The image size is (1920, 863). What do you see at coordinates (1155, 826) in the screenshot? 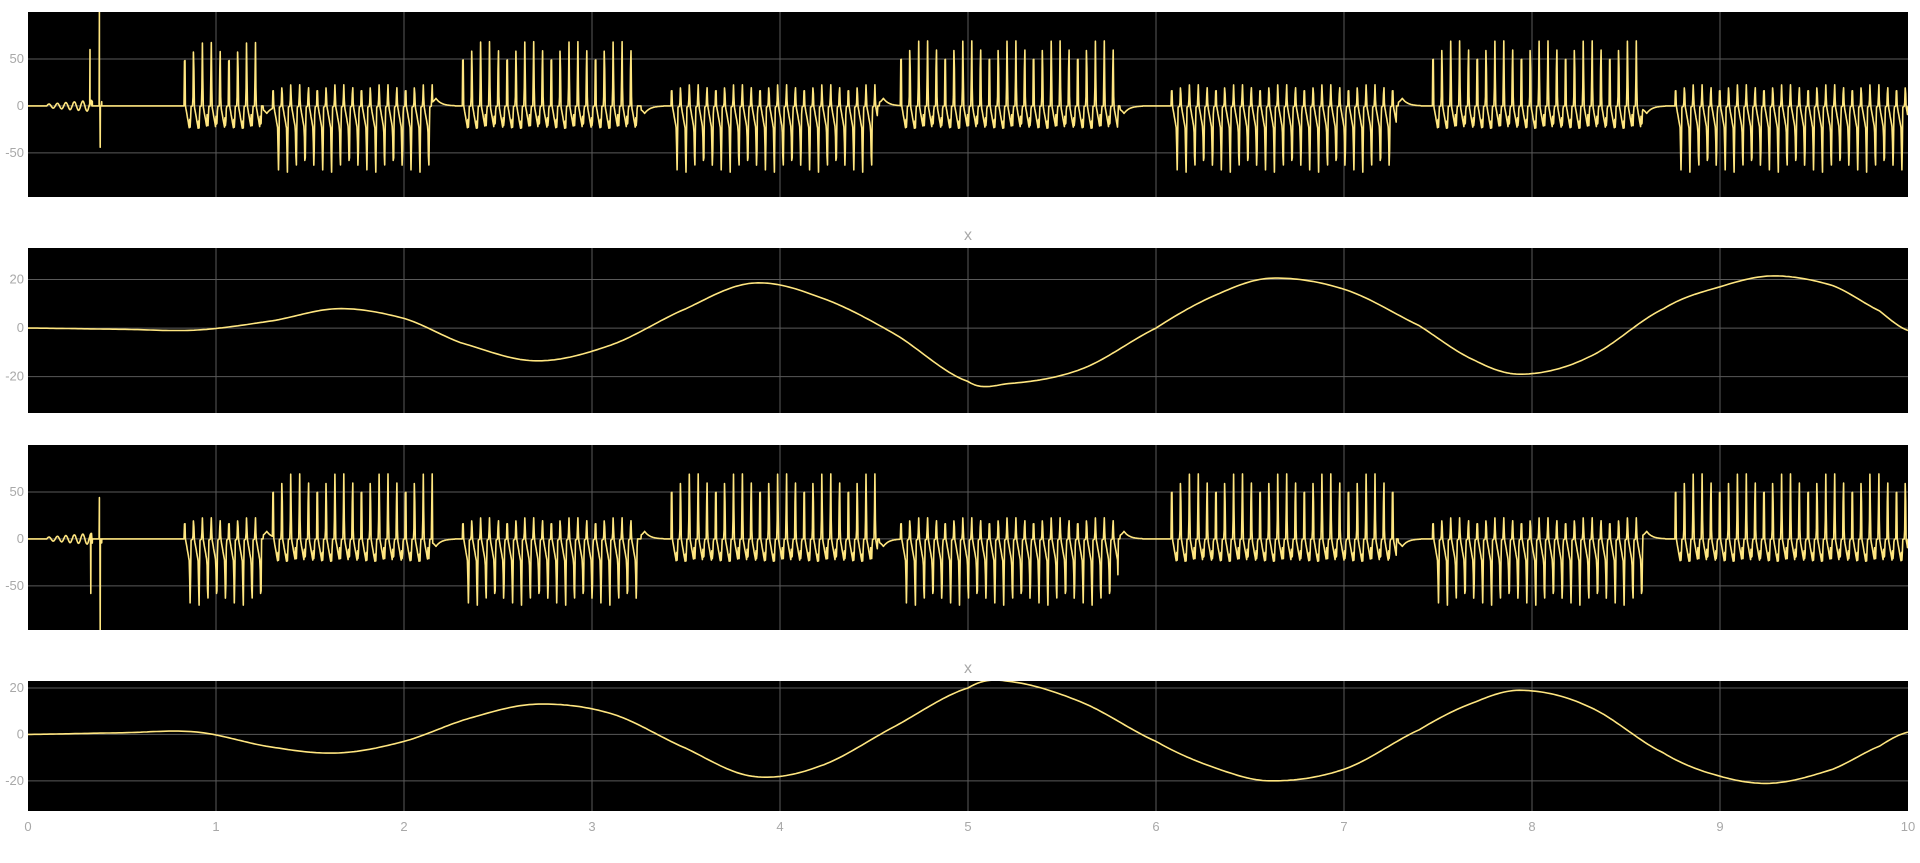
I see `x-tick-label: 6` at bounding box center [1155, 826].